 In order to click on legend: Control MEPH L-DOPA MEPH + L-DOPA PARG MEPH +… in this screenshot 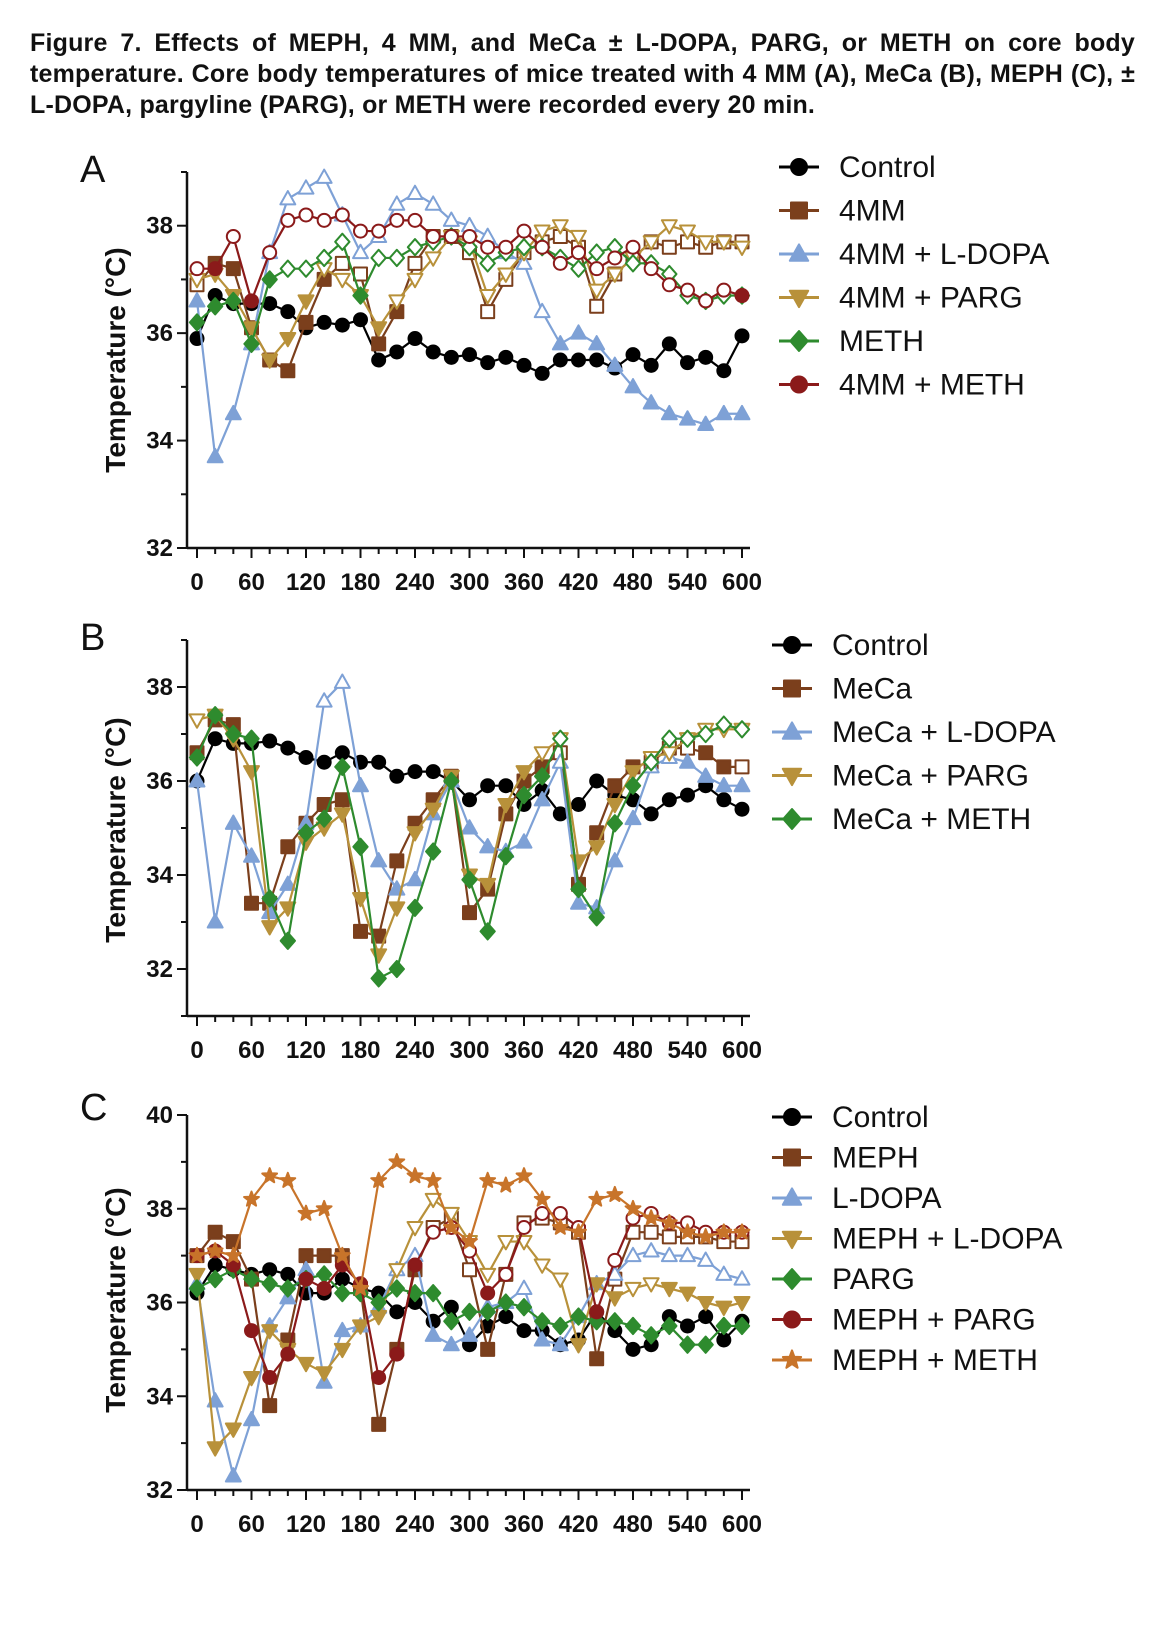, I will do `click(917, 1239)`.